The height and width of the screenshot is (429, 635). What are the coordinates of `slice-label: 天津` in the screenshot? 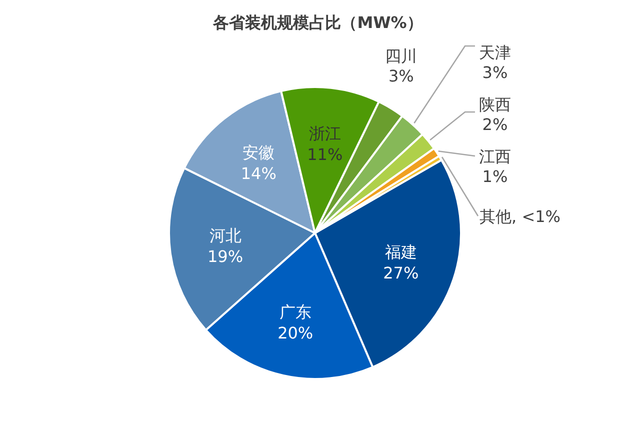 It's located at (495, 52).